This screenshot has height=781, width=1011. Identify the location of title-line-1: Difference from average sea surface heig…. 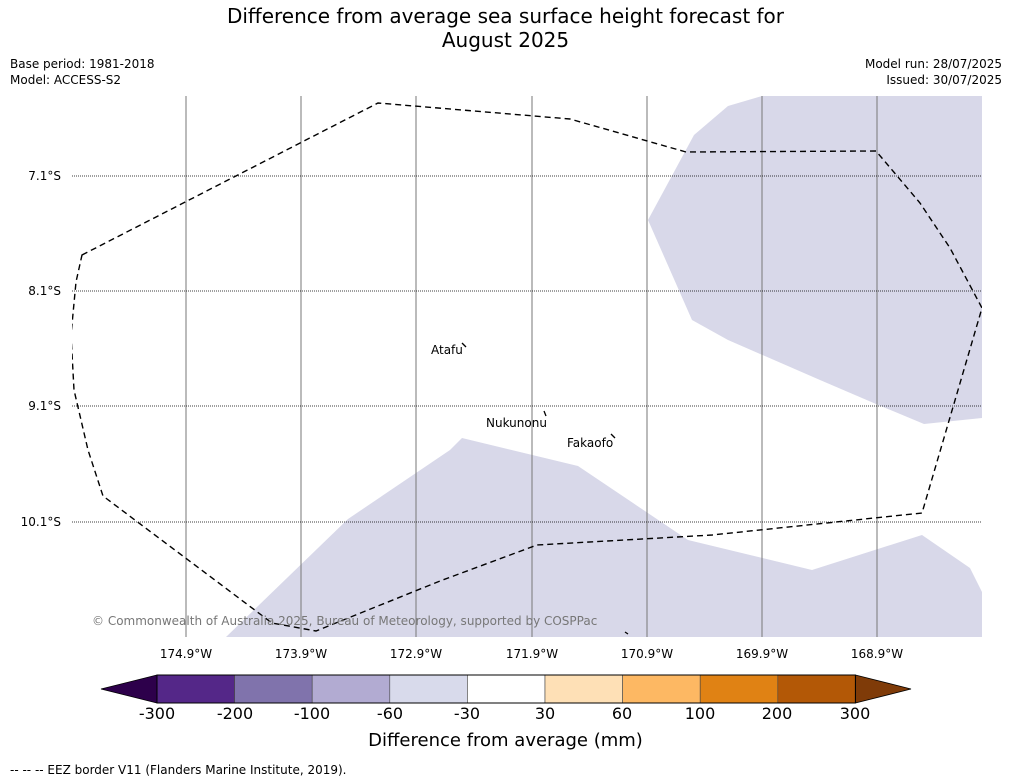
(505, 16).